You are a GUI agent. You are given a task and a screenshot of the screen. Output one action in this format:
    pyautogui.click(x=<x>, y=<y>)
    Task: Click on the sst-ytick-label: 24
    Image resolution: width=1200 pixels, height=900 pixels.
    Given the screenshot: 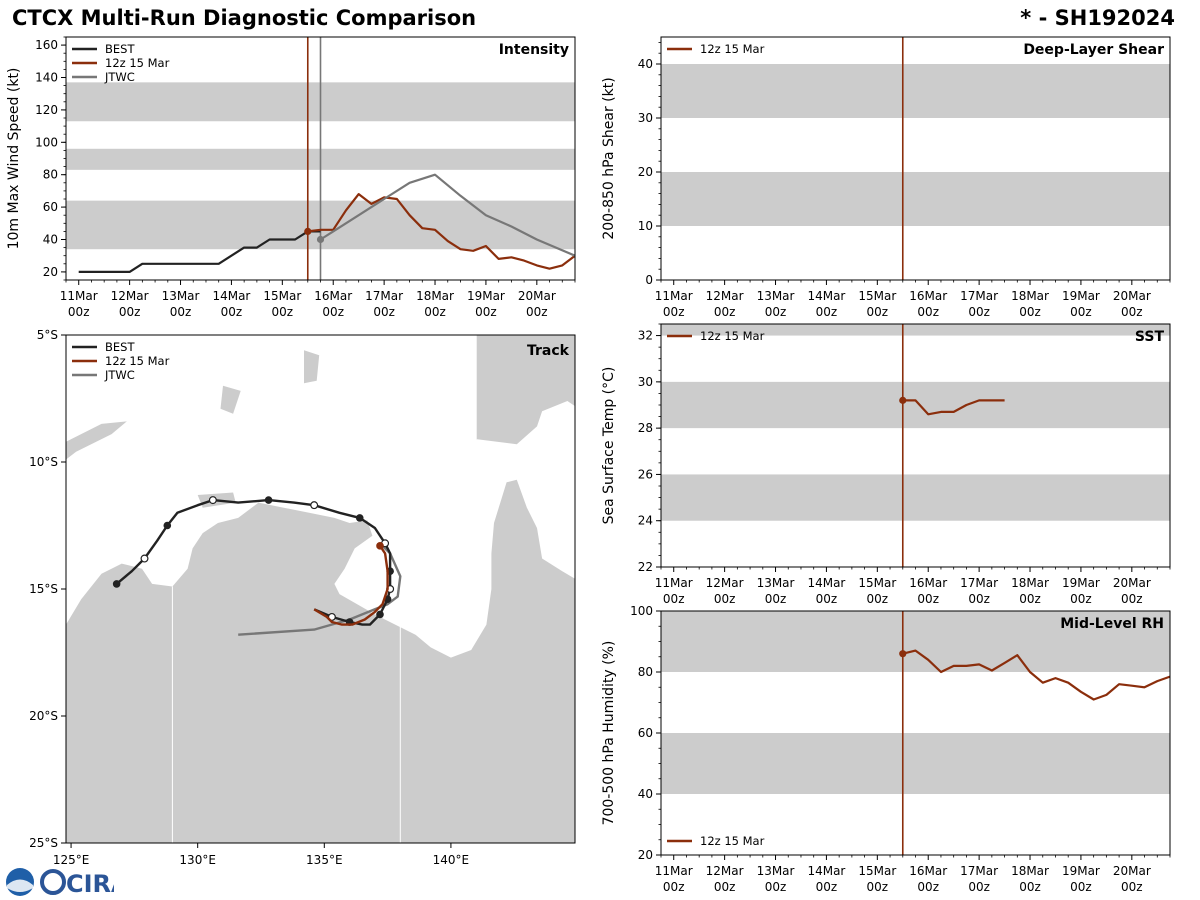 What is the action you would take?
    pyautogui.click(x=645, y=521)
    